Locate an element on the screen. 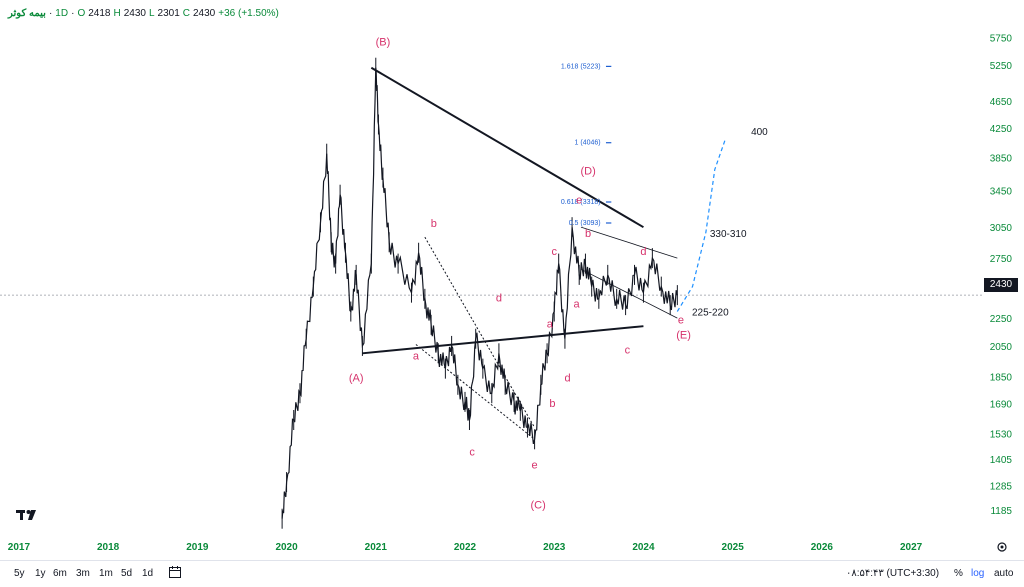 This screenshot has width=1024, height=587. clock-readout: ۰۸:۵۴:۴۳ (UTC+3:30) is located at coordinates (893, 573).